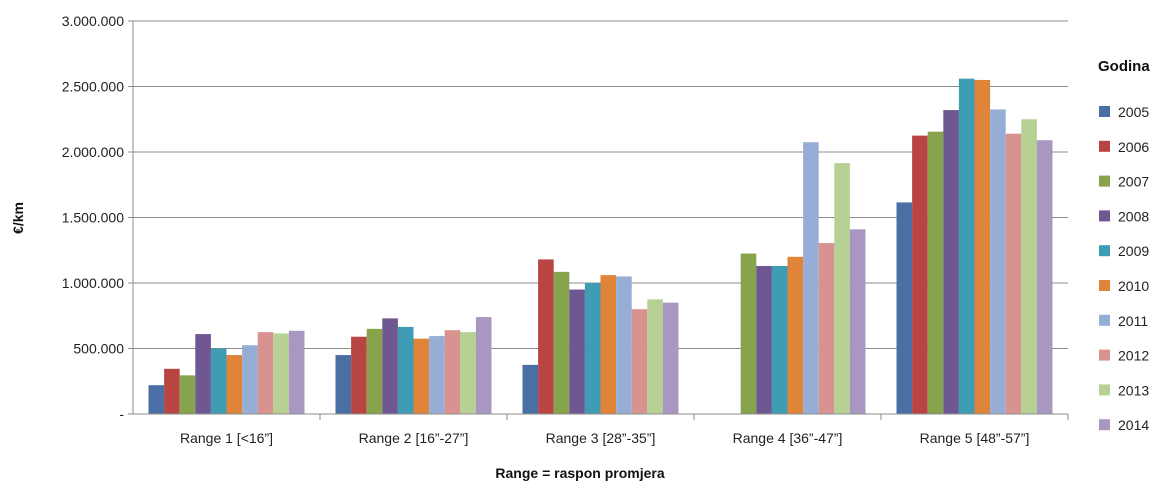  What do you see at coordinates (1104, 390) in the screenshot?
I see `legend-swatch-2013` at bounding box center [1104, 390].